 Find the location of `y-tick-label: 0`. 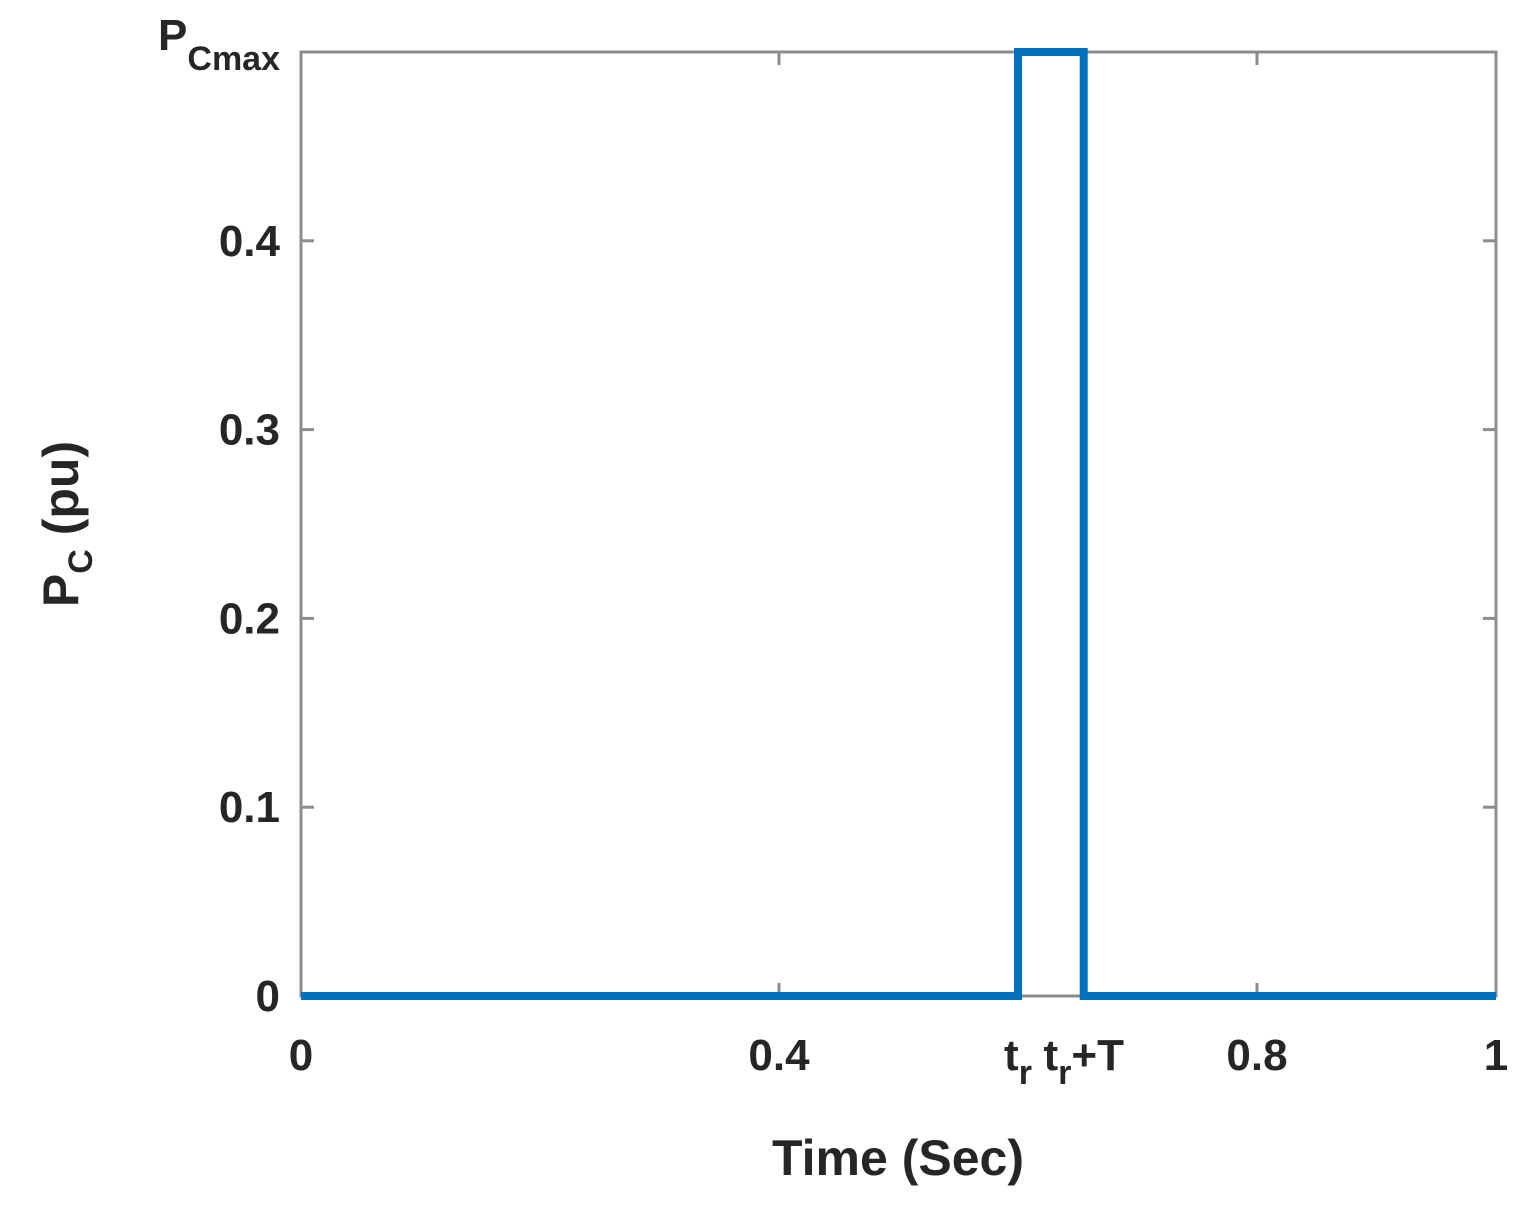

y-tick-label: 0 is located at coordinates (268, 996).